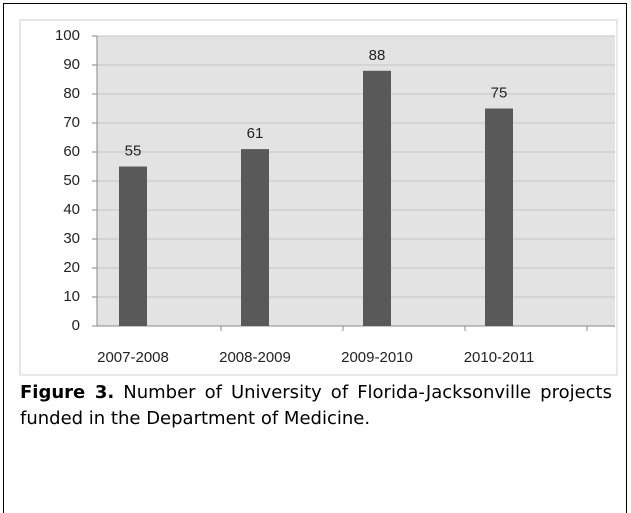 The image size is (631, 513). Describe the element at coordinates (71, 64) in the screenshot. I see `y-tick-label: 90` at that location.